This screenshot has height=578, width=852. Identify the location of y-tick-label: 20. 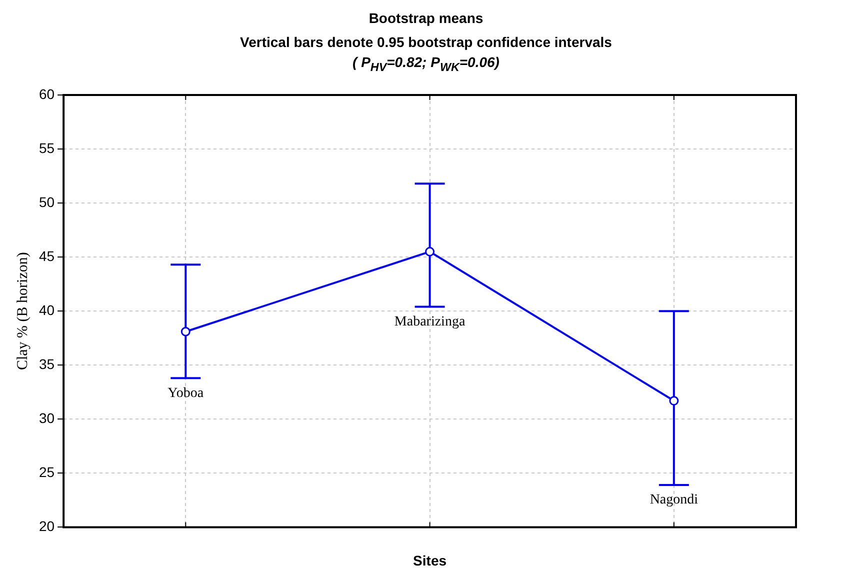
(46, 526).